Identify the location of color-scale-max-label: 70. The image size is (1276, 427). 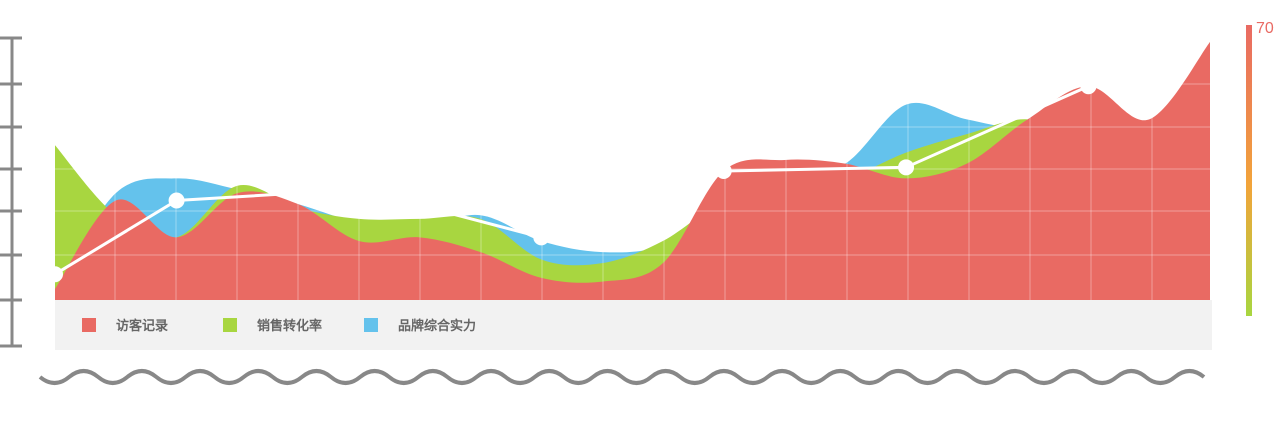
(1265, 28).